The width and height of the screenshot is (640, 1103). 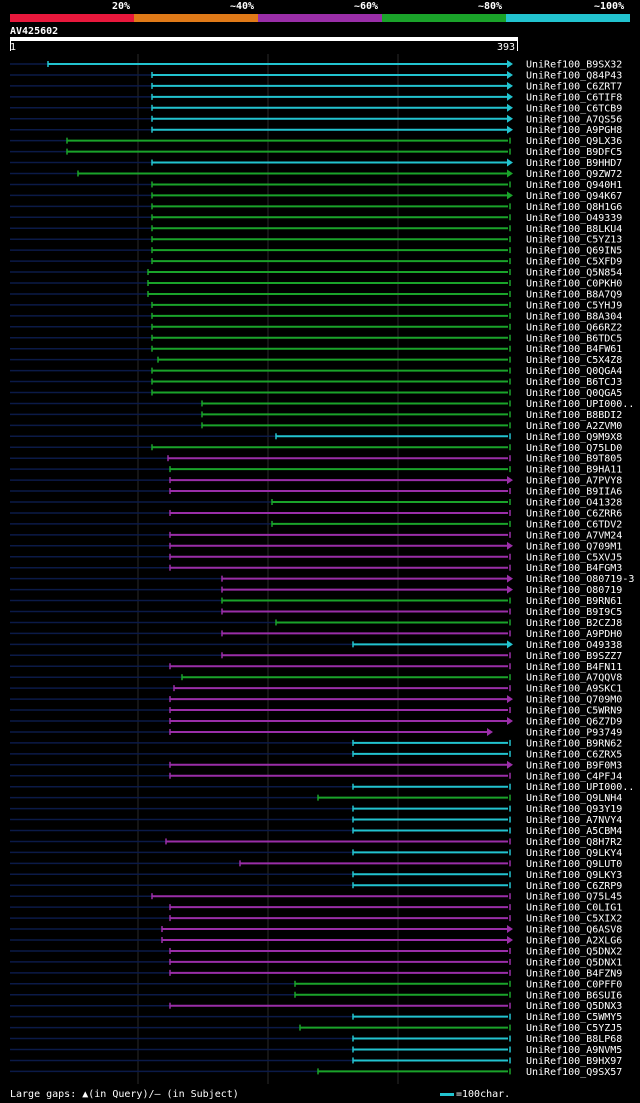 I want to click on hit-label: UniRef100_C5XIX2, so click(x=574, y=919).